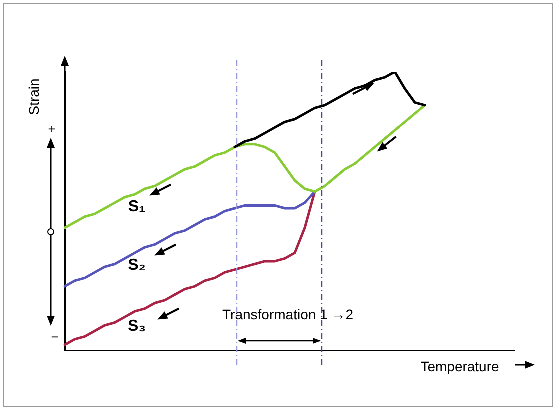  I want to click on x-axis-title: Temperature, so click(460, 366).